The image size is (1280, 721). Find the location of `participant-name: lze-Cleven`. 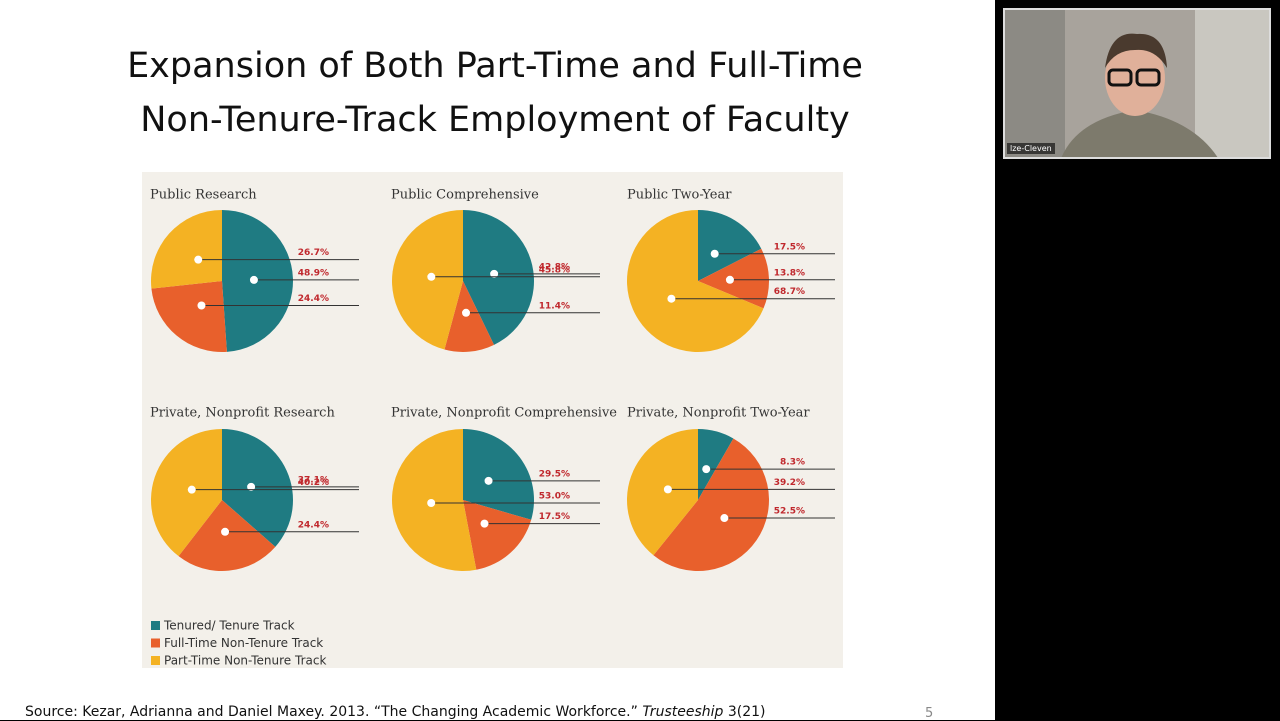

participant-name: lze-Cleven is located at coordinates (1031, 148).